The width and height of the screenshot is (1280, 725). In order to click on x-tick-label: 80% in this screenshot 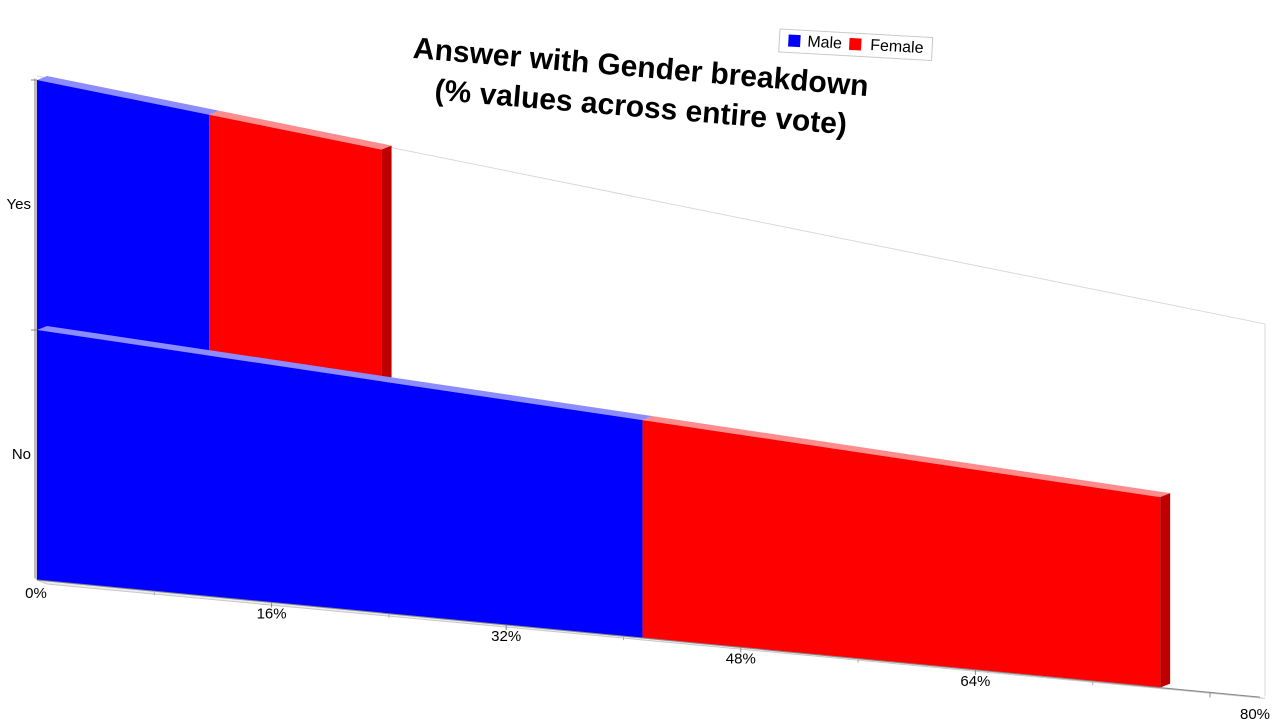, I will do `click(1255, 713)`.